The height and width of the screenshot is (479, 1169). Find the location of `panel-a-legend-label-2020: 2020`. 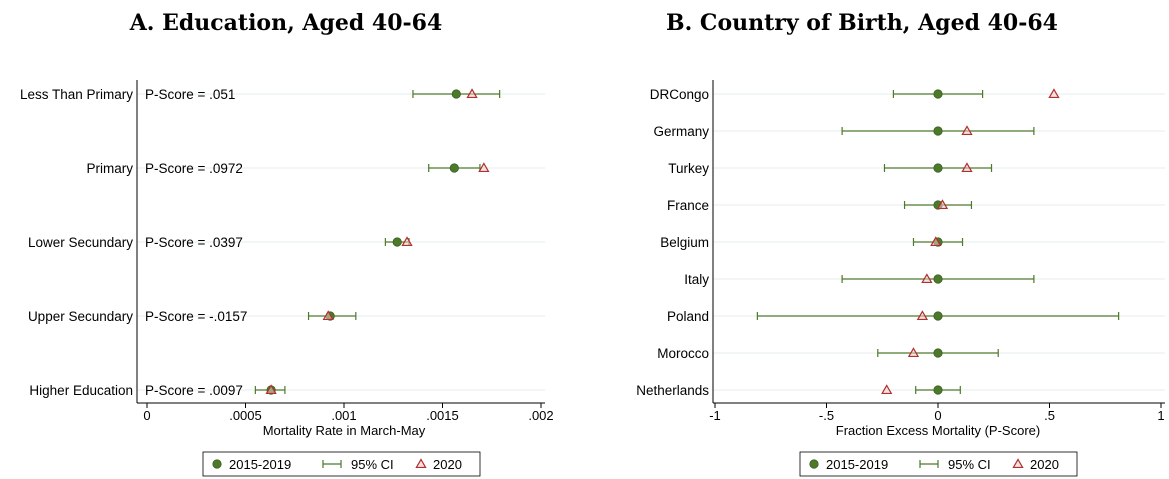

panel-a-legend-label-2020: 2020 is located at coordinates (447, 464).